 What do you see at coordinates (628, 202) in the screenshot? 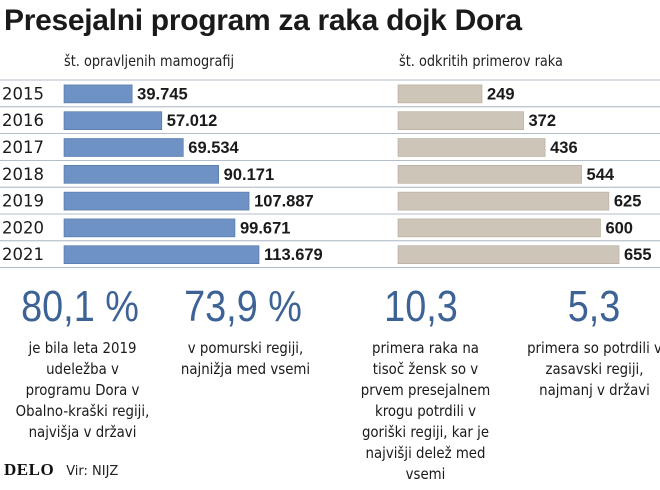
I see `value-label-cancer-cases: 625` at bounding box center [628, 202].